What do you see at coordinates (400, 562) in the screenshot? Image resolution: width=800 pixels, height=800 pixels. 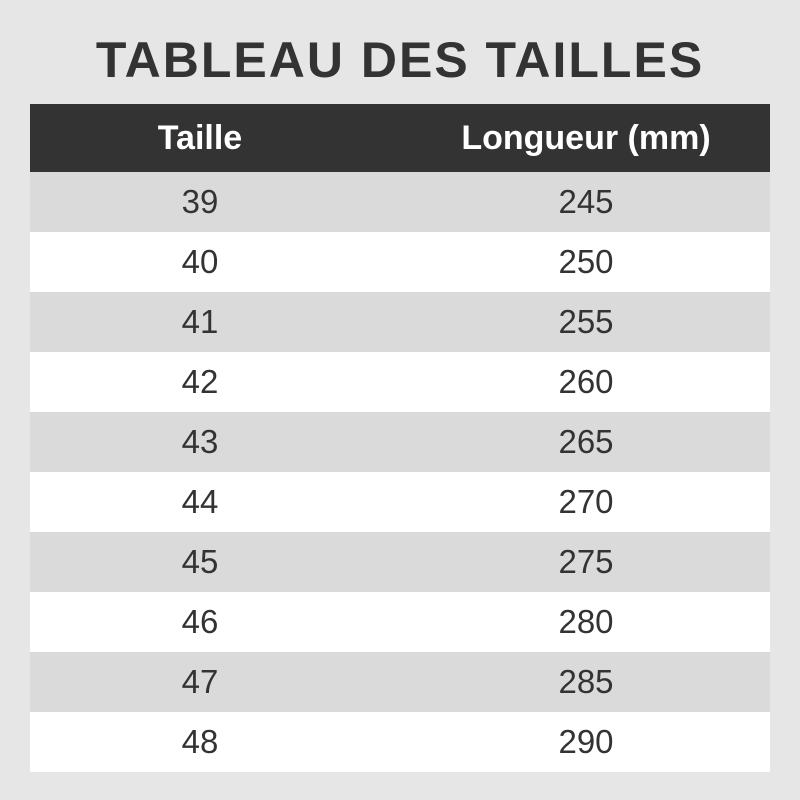 I see `table-row: 45 275` at bounding box center [400, 562].